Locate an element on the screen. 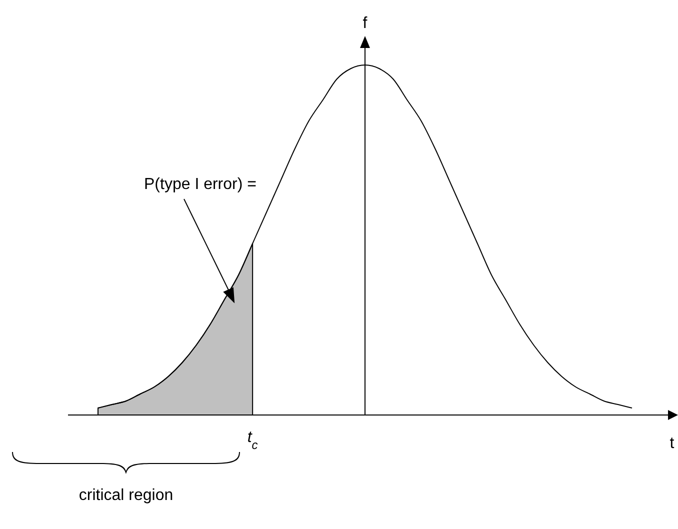  annotation: P(type I error) = is located at coordinates (200, 184).